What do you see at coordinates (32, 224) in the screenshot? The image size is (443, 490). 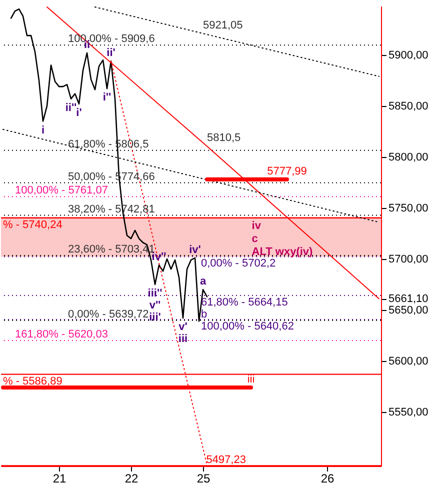 I see `annotation: % - 5740,24` at bounding box center [32, 224].